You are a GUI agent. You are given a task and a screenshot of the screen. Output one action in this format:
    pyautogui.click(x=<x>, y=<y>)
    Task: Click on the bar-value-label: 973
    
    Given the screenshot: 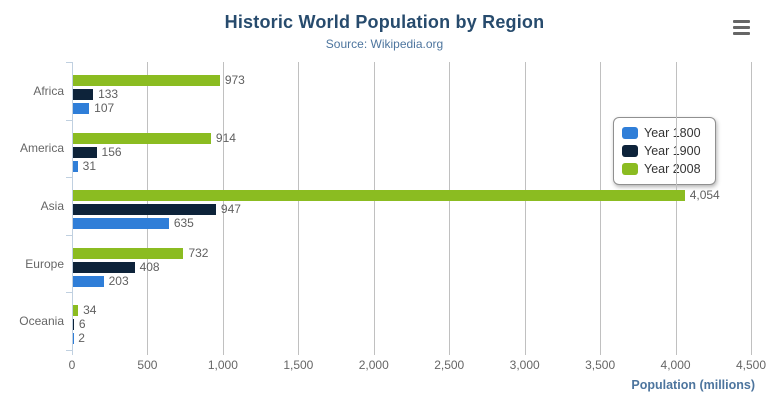 What is the action you would take?
    pyautogui.click(x=234, y=80)
    